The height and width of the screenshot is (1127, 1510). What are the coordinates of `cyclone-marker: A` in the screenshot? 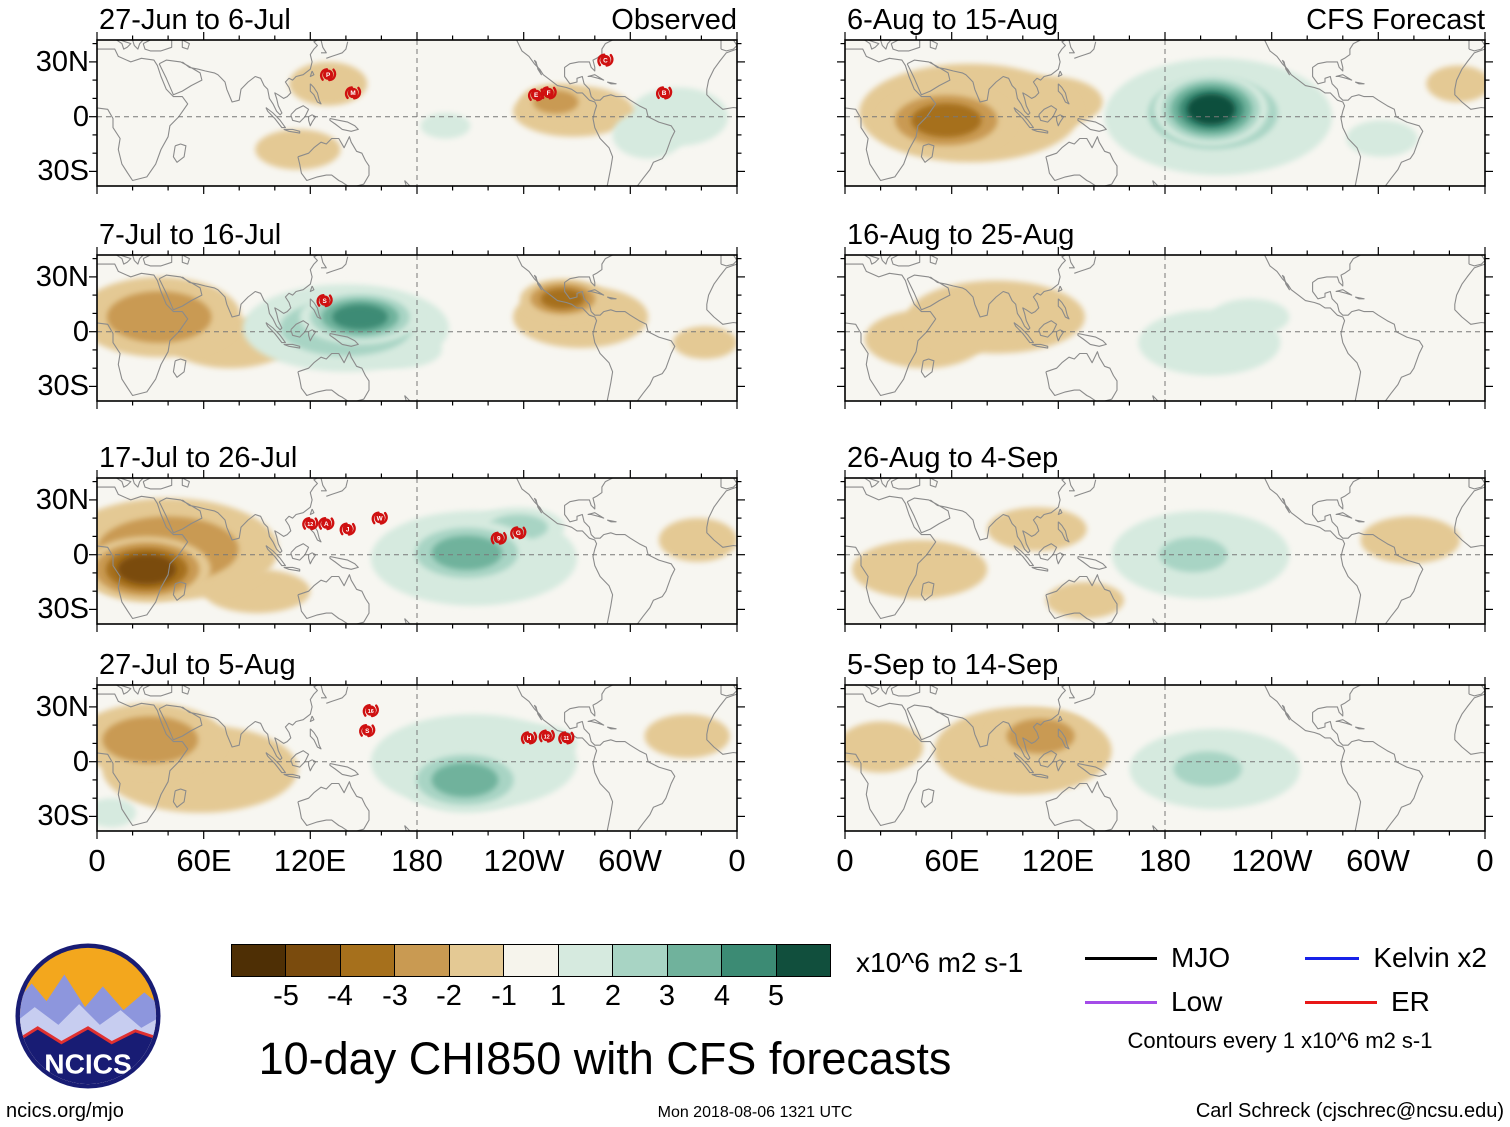 It's located at (326, 523).